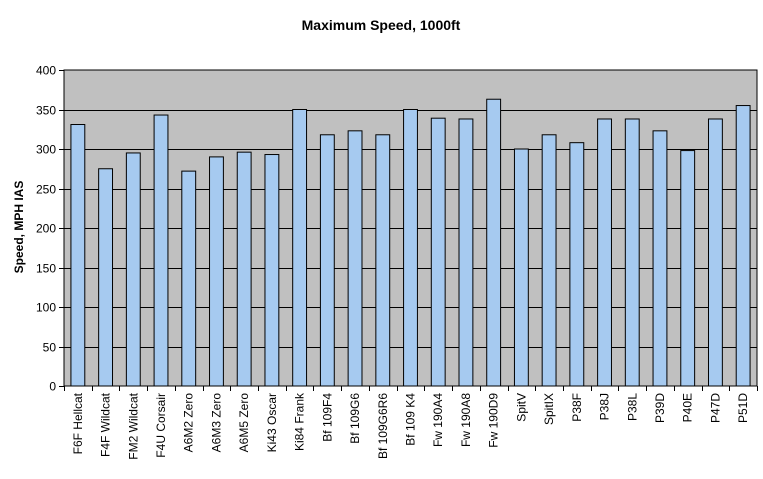  Describe the element at coordinates (50, 348) in the screenshot. I see `y-tick-label: 50` at that location.